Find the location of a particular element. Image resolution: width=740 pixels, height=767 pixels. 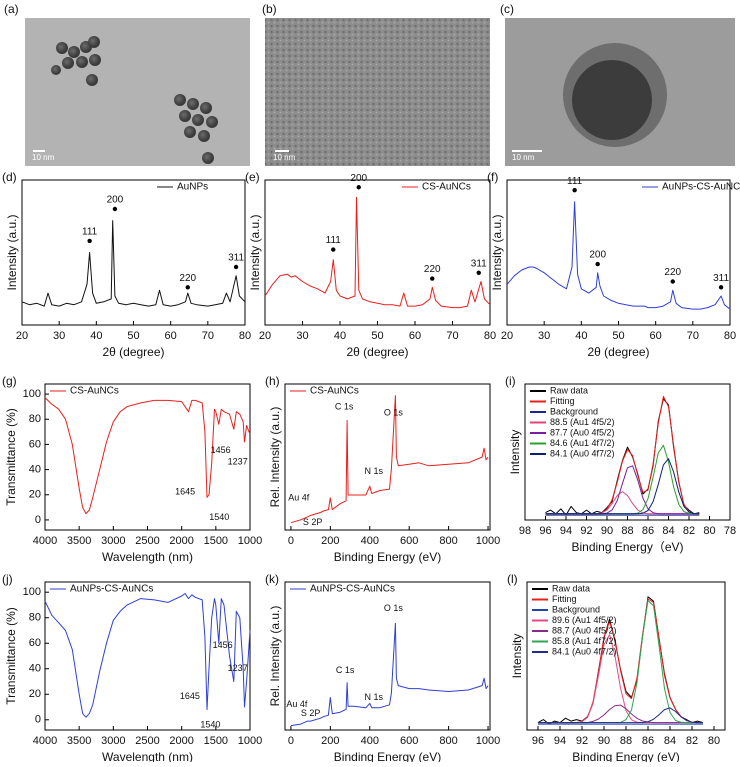

x-tick-label: 400 is located at coordinates (370, 741).